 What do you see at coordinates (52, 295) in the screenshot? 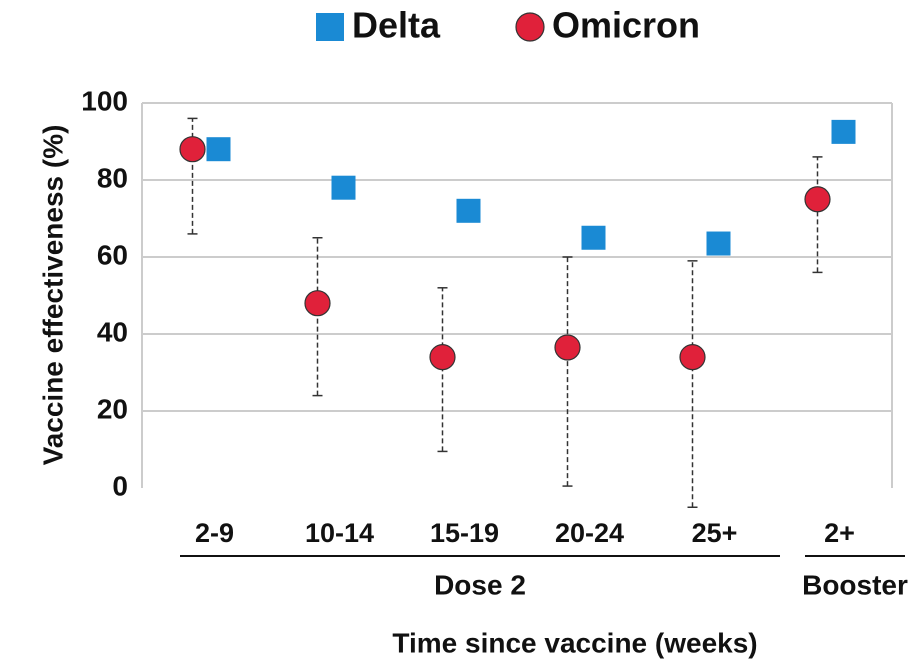
I see `y-axis-label: Vaccine effectiveness (%)` at bounding box center [52, 295].